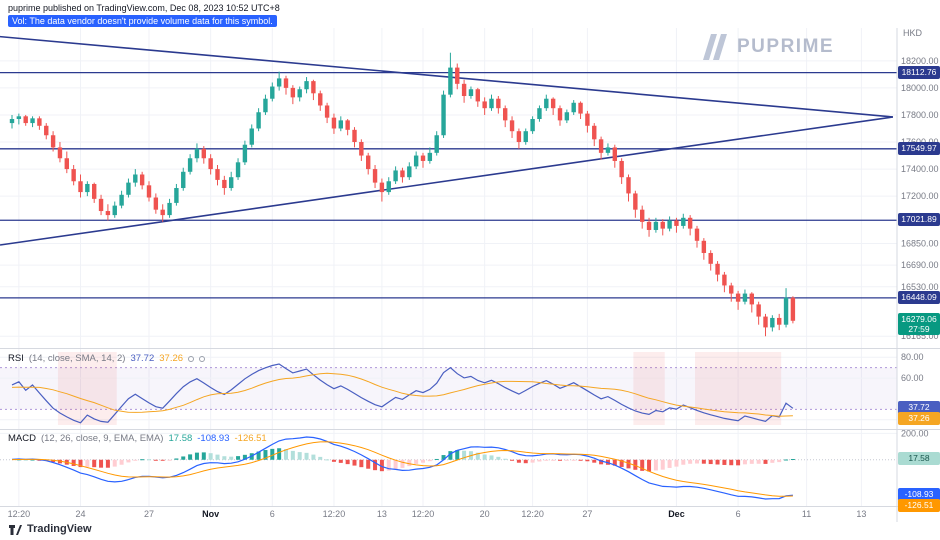  Describe the element at coordinates (919, 324) in the screenshot. I see `last-price-badge: 16279.06 27:59` at that location.